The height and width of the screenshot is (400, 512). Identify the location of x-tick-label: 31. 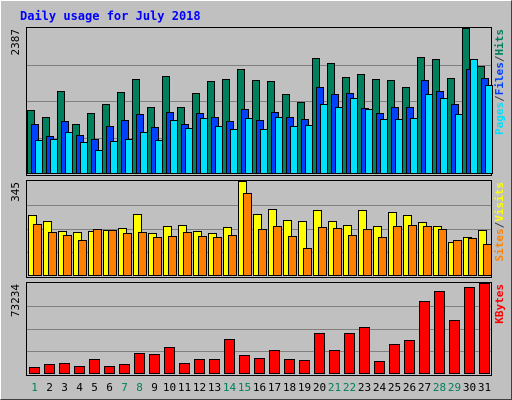
(484, 387).